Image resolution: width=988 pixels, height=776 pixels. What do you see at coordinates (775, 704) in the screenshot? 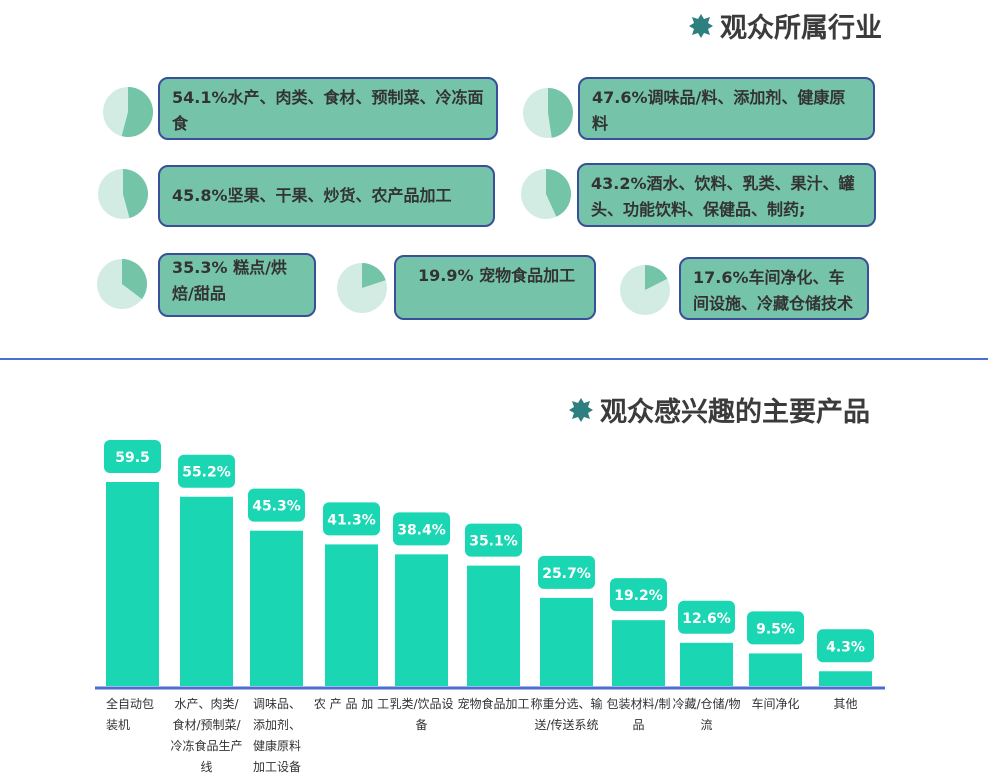
I see `x-tick-label: 车间净化` at bounding box center [775, 704].